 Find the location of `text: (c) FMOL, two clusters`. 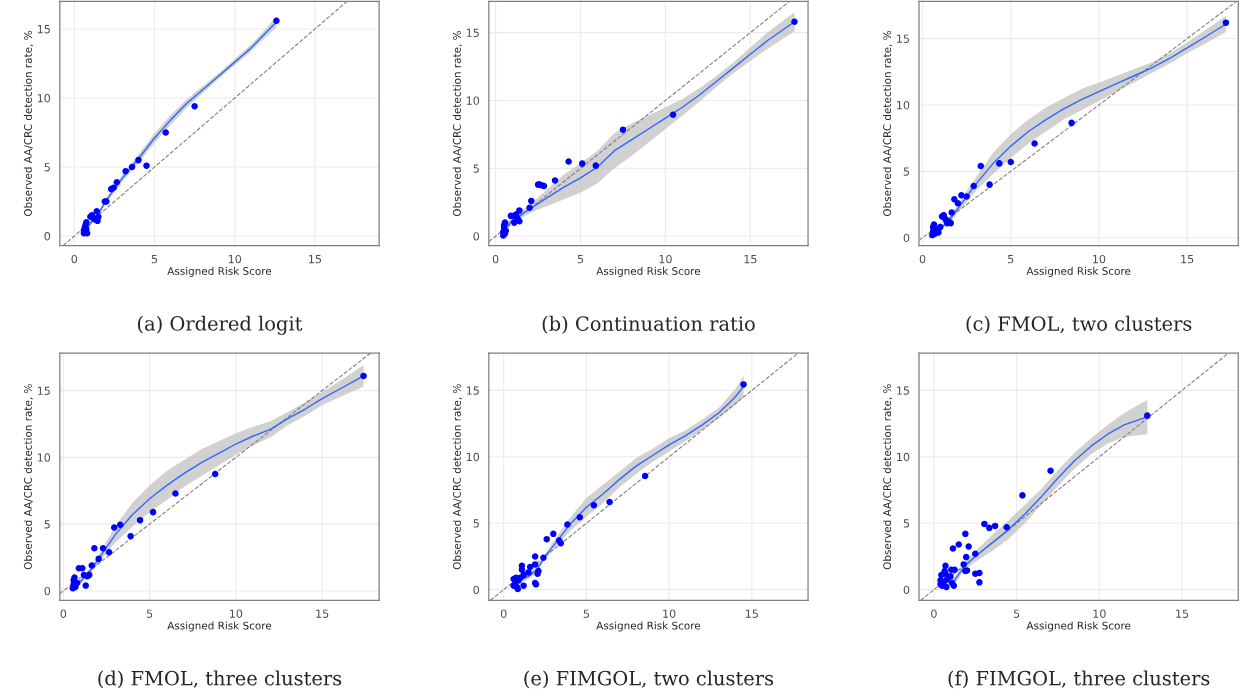

text: (c) FMOL, two clusters is located at coordinates (1079, 324).